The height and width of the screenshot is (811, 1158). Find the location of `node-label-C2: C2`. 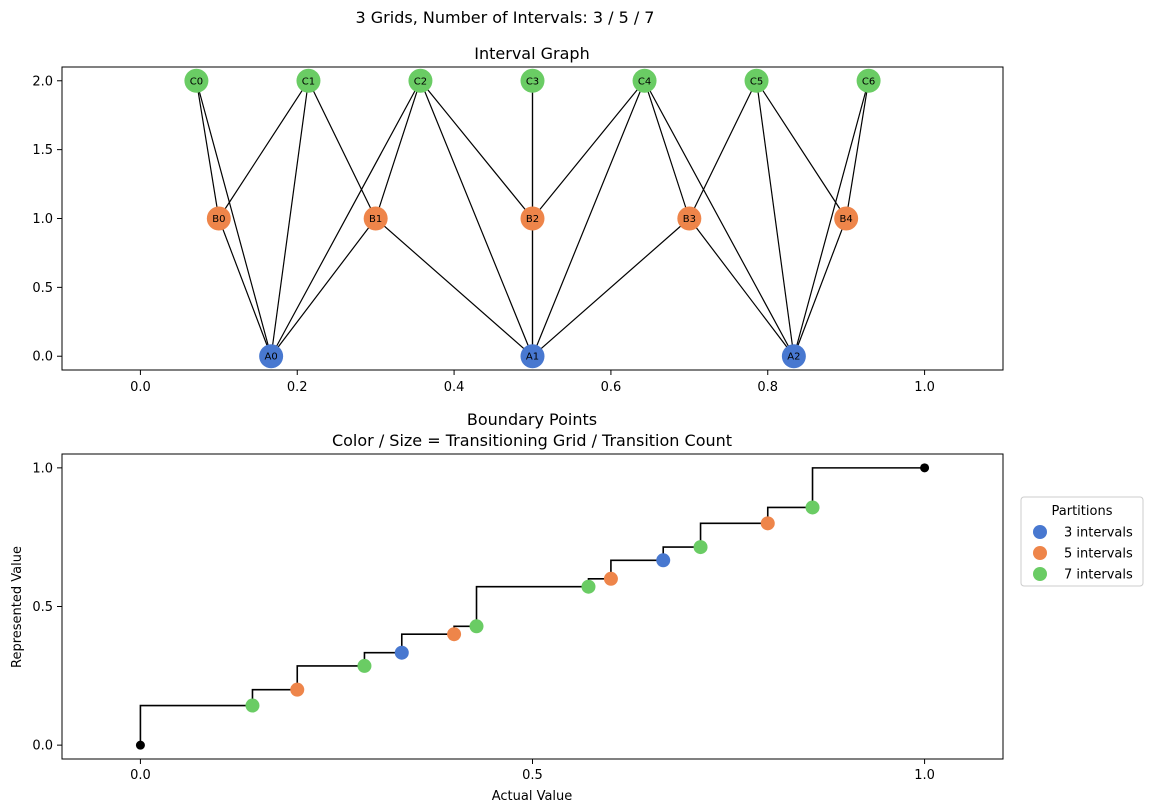

node-label-C2: C2 is located at coordinates (420, 81).